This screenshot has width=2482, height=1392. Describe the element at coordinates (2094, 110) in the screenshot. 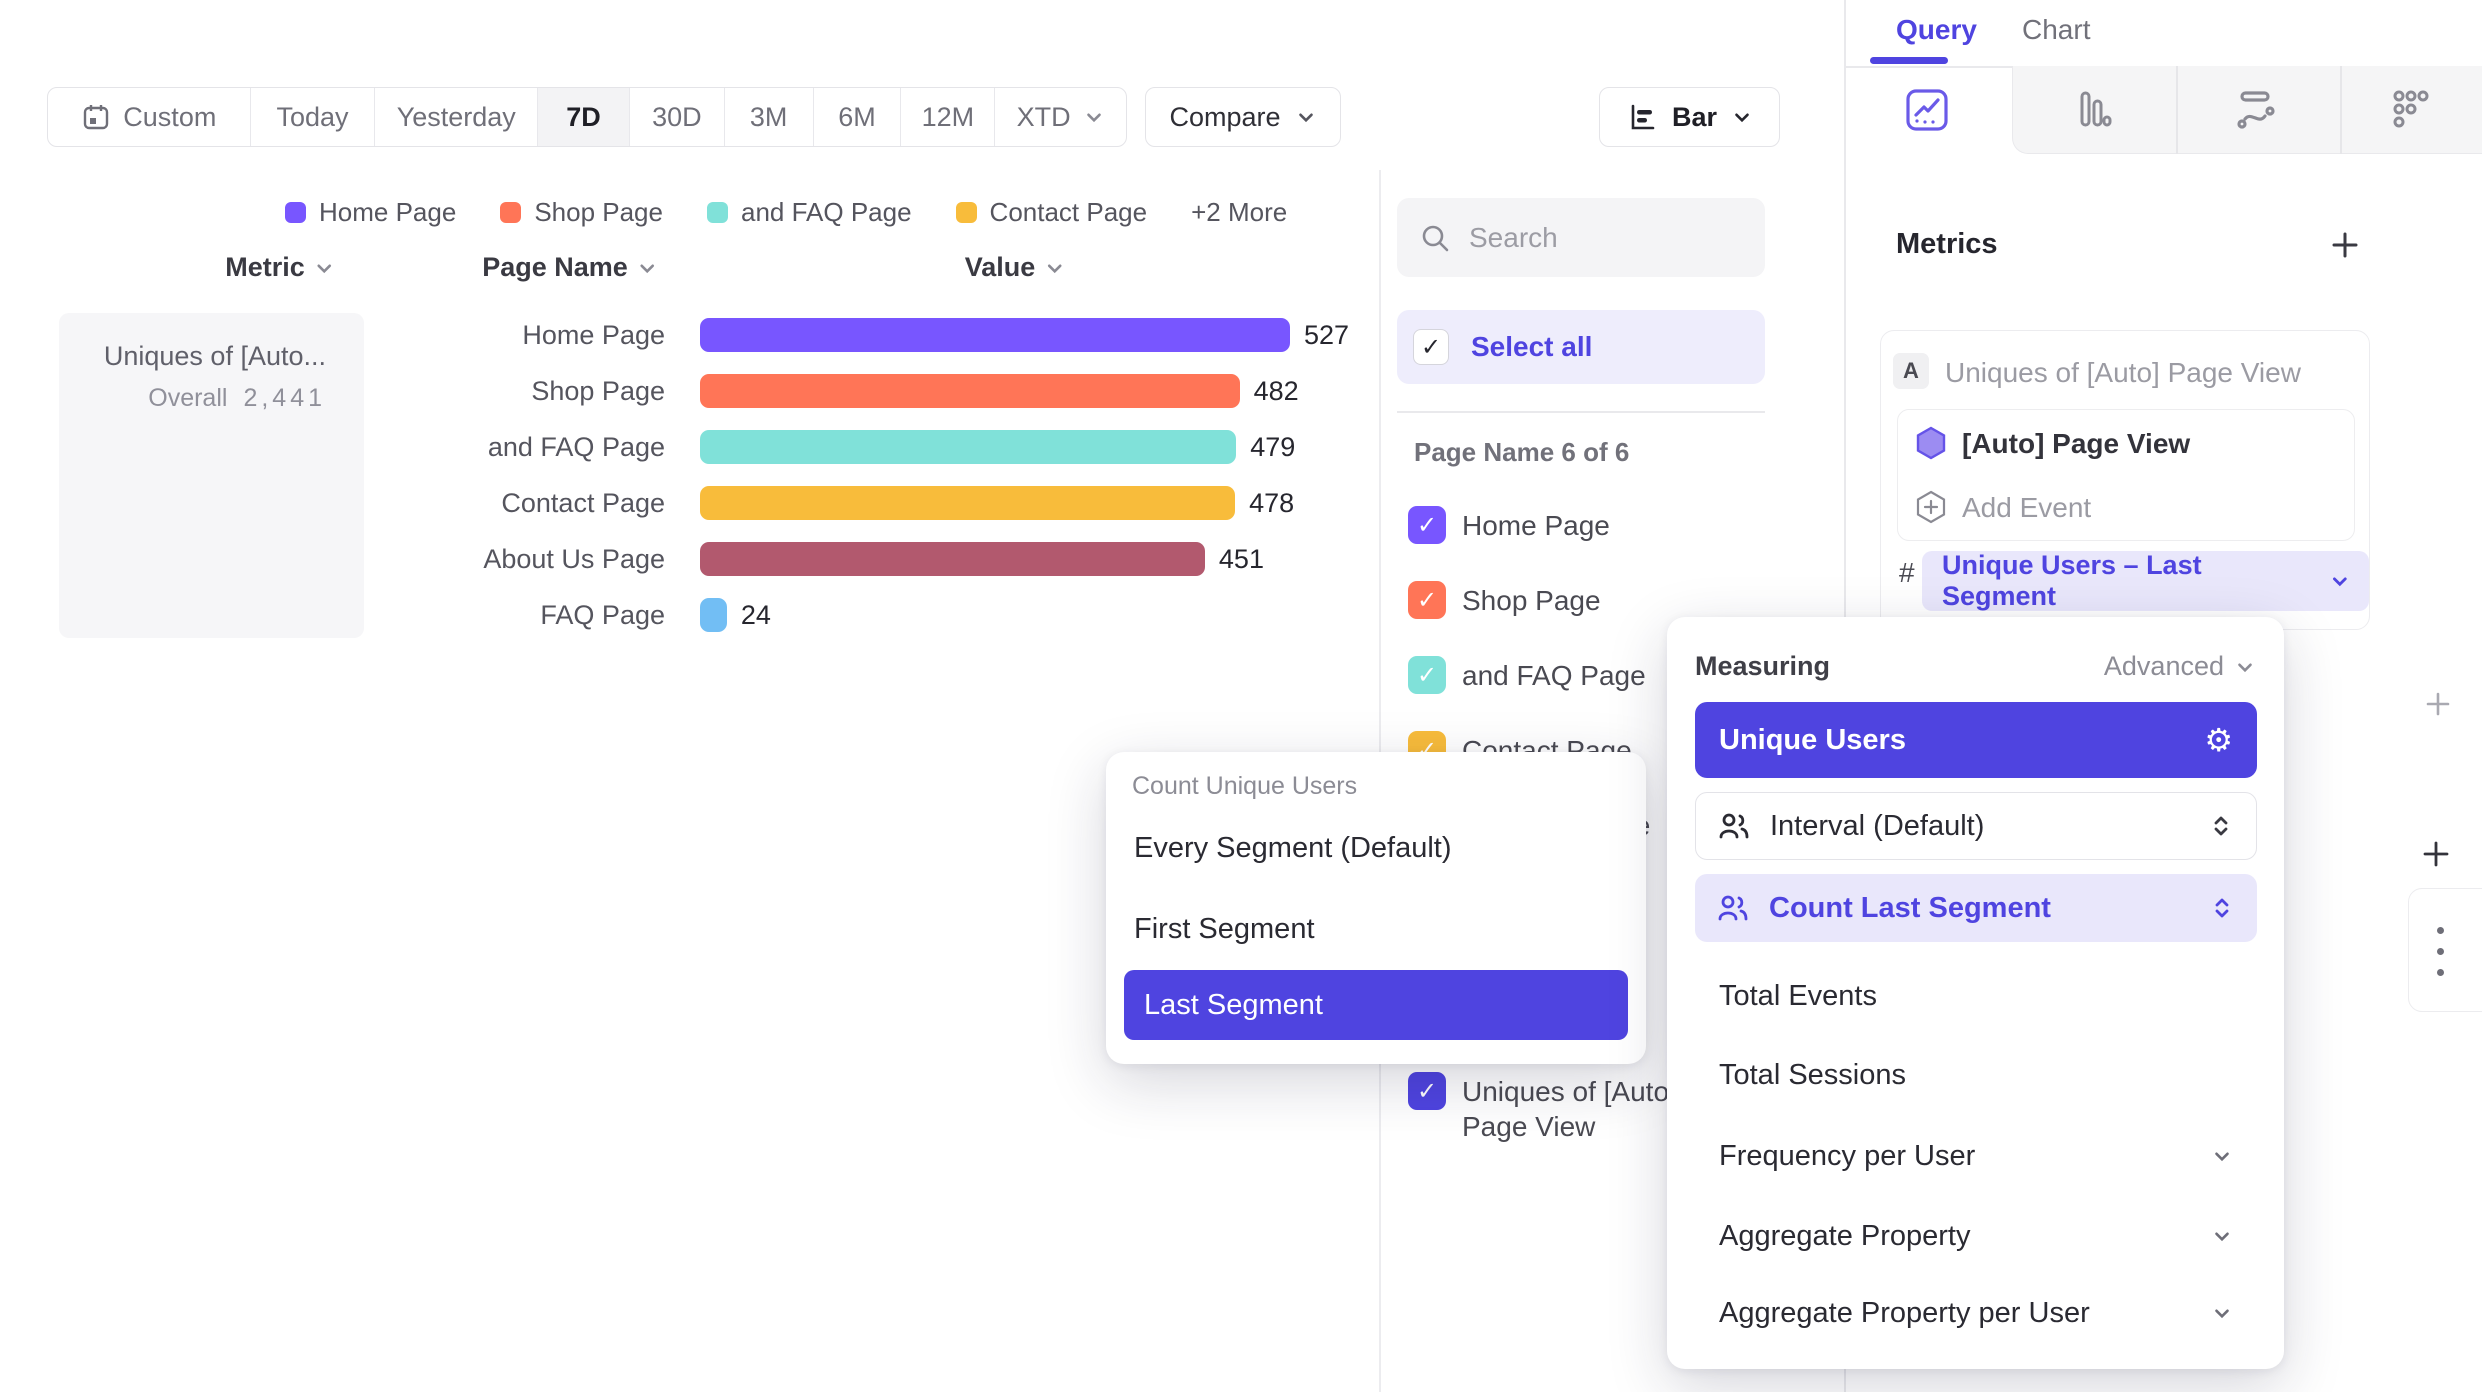

I see `analysis-tab-funnels` at that location.